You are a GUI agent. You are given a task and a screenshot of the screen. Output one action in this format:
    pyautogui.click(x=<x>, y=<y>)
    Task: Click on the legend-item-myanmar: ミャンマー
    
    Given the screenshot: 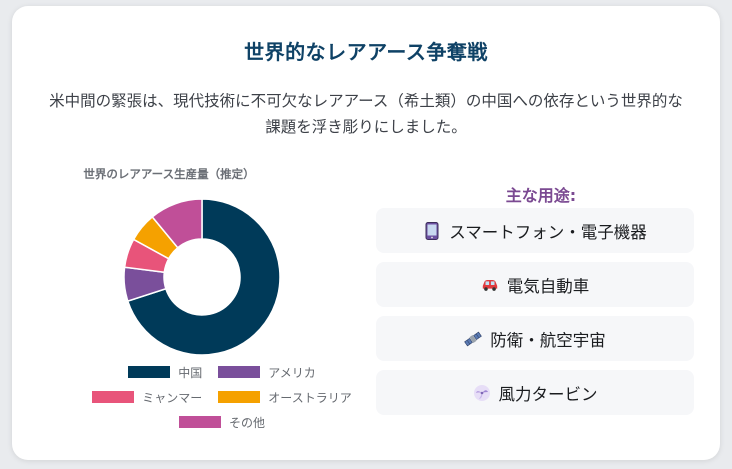 What is the action you would take?
    pyautogui.click(x=147, y=397)
    